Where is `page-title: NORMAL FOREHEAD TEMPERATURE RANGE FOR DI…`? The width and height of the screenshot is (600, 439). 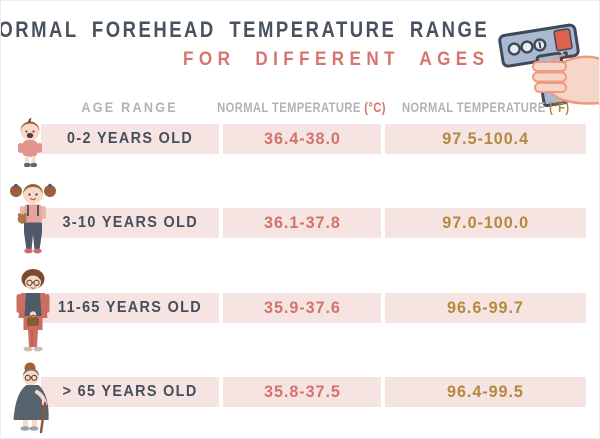
page-title: NORMAL FOREHEAD TEMPERATURE RANGE FOR DI… is located at coordinates (244, 44).